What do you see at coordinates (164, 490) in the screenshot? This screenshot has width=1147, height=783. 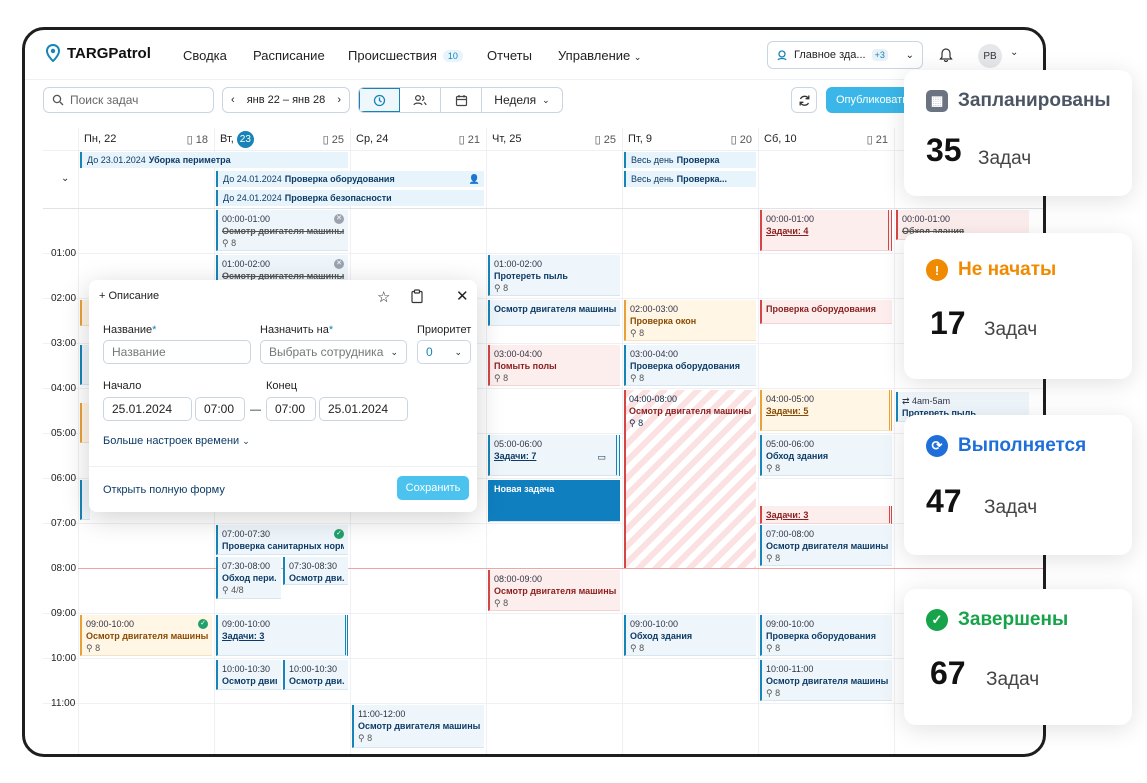 I see `open-full-form-link: Открыть полную форму` at bounding box center [164, 490].